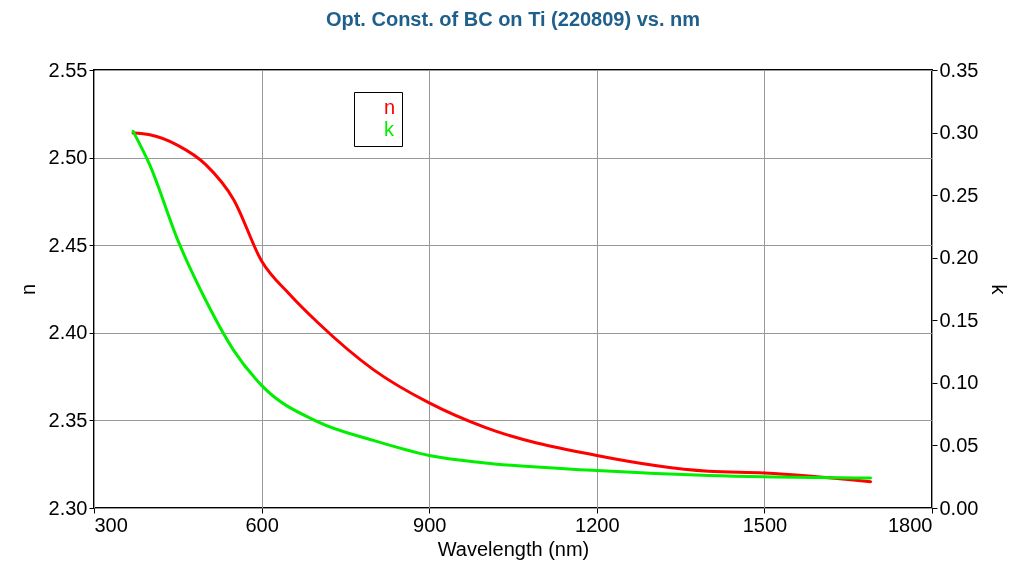 Image resolution: width=1023 pixels, height=578 pixels. What do you see at coordinates (68, 507) in the screenshot?
I see `y-tick-label: 2.30` at bounding box center [68, 507].